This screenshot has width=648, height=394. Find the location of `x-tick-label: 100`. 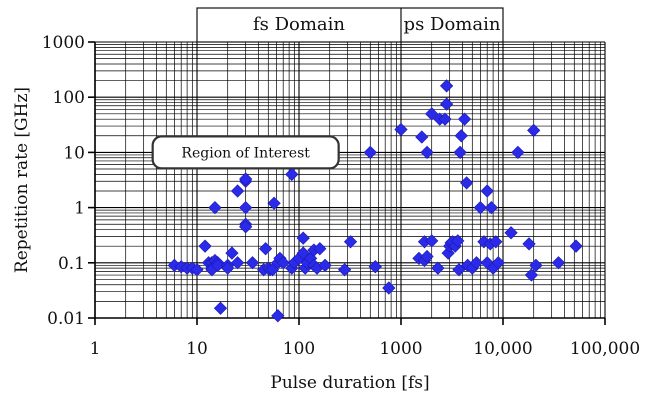

x-tick-label: 100 is located at coordinates (299, 349).